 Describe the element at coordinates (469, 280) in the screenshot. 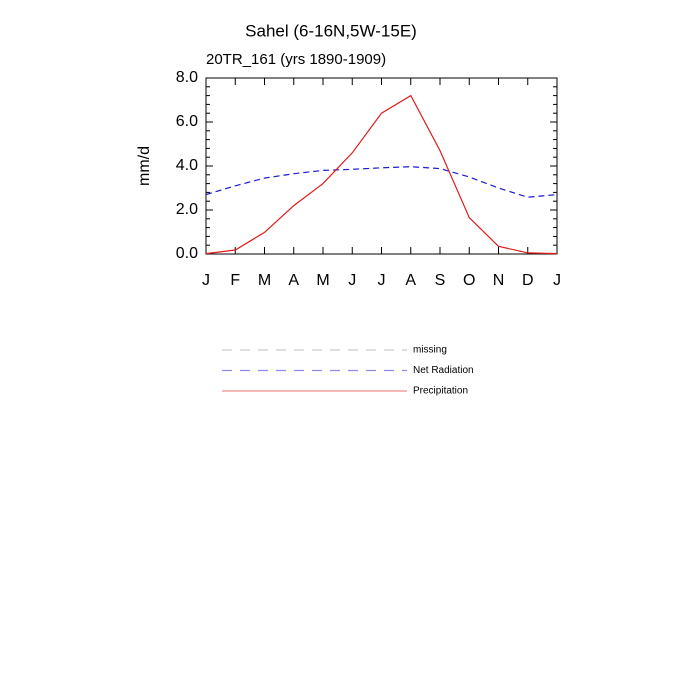

I see `x-tick-label: O` at that location.